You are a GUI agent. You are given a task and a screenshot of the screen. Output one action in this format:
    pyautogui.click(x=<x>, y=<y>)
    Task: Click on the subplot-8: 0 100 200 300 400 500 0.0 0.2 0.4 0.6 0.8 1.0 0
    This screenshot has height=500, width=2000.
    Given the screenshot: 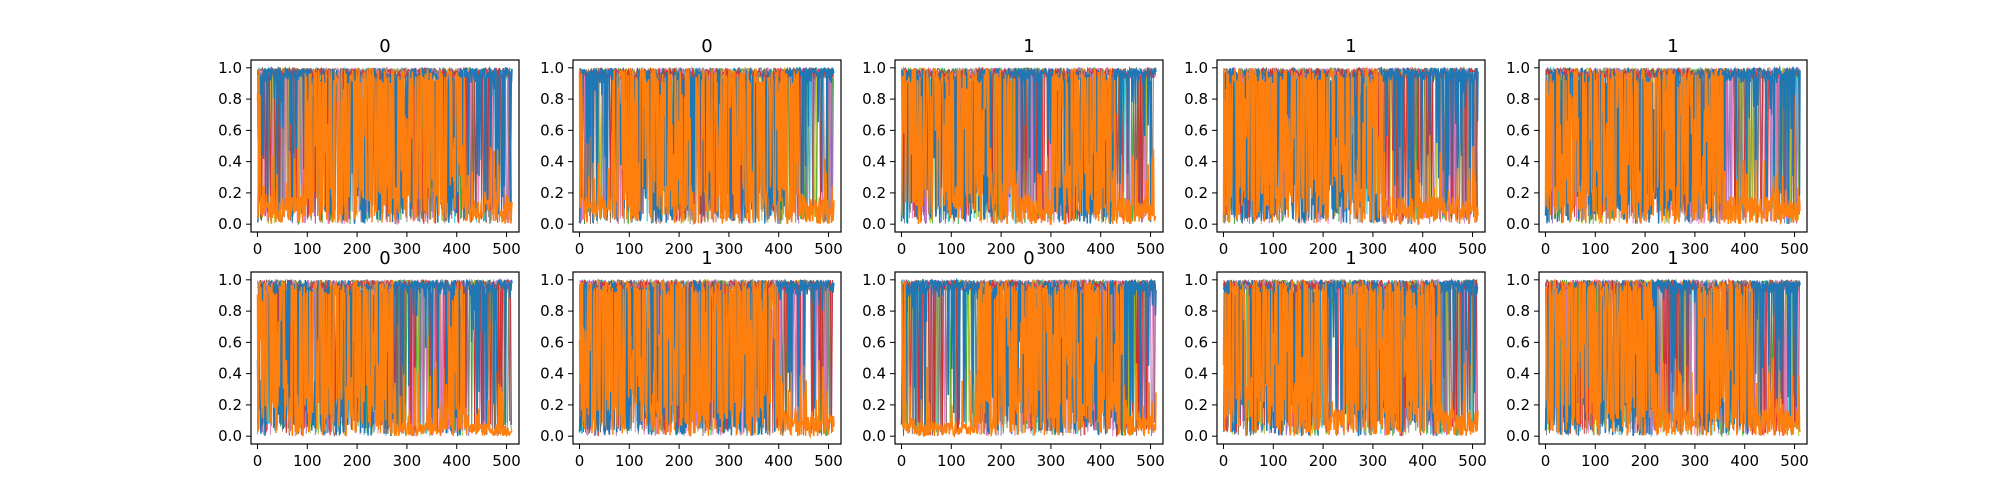 What is the action you would take?
    pyautogui.click(x=1013, y=359)
    